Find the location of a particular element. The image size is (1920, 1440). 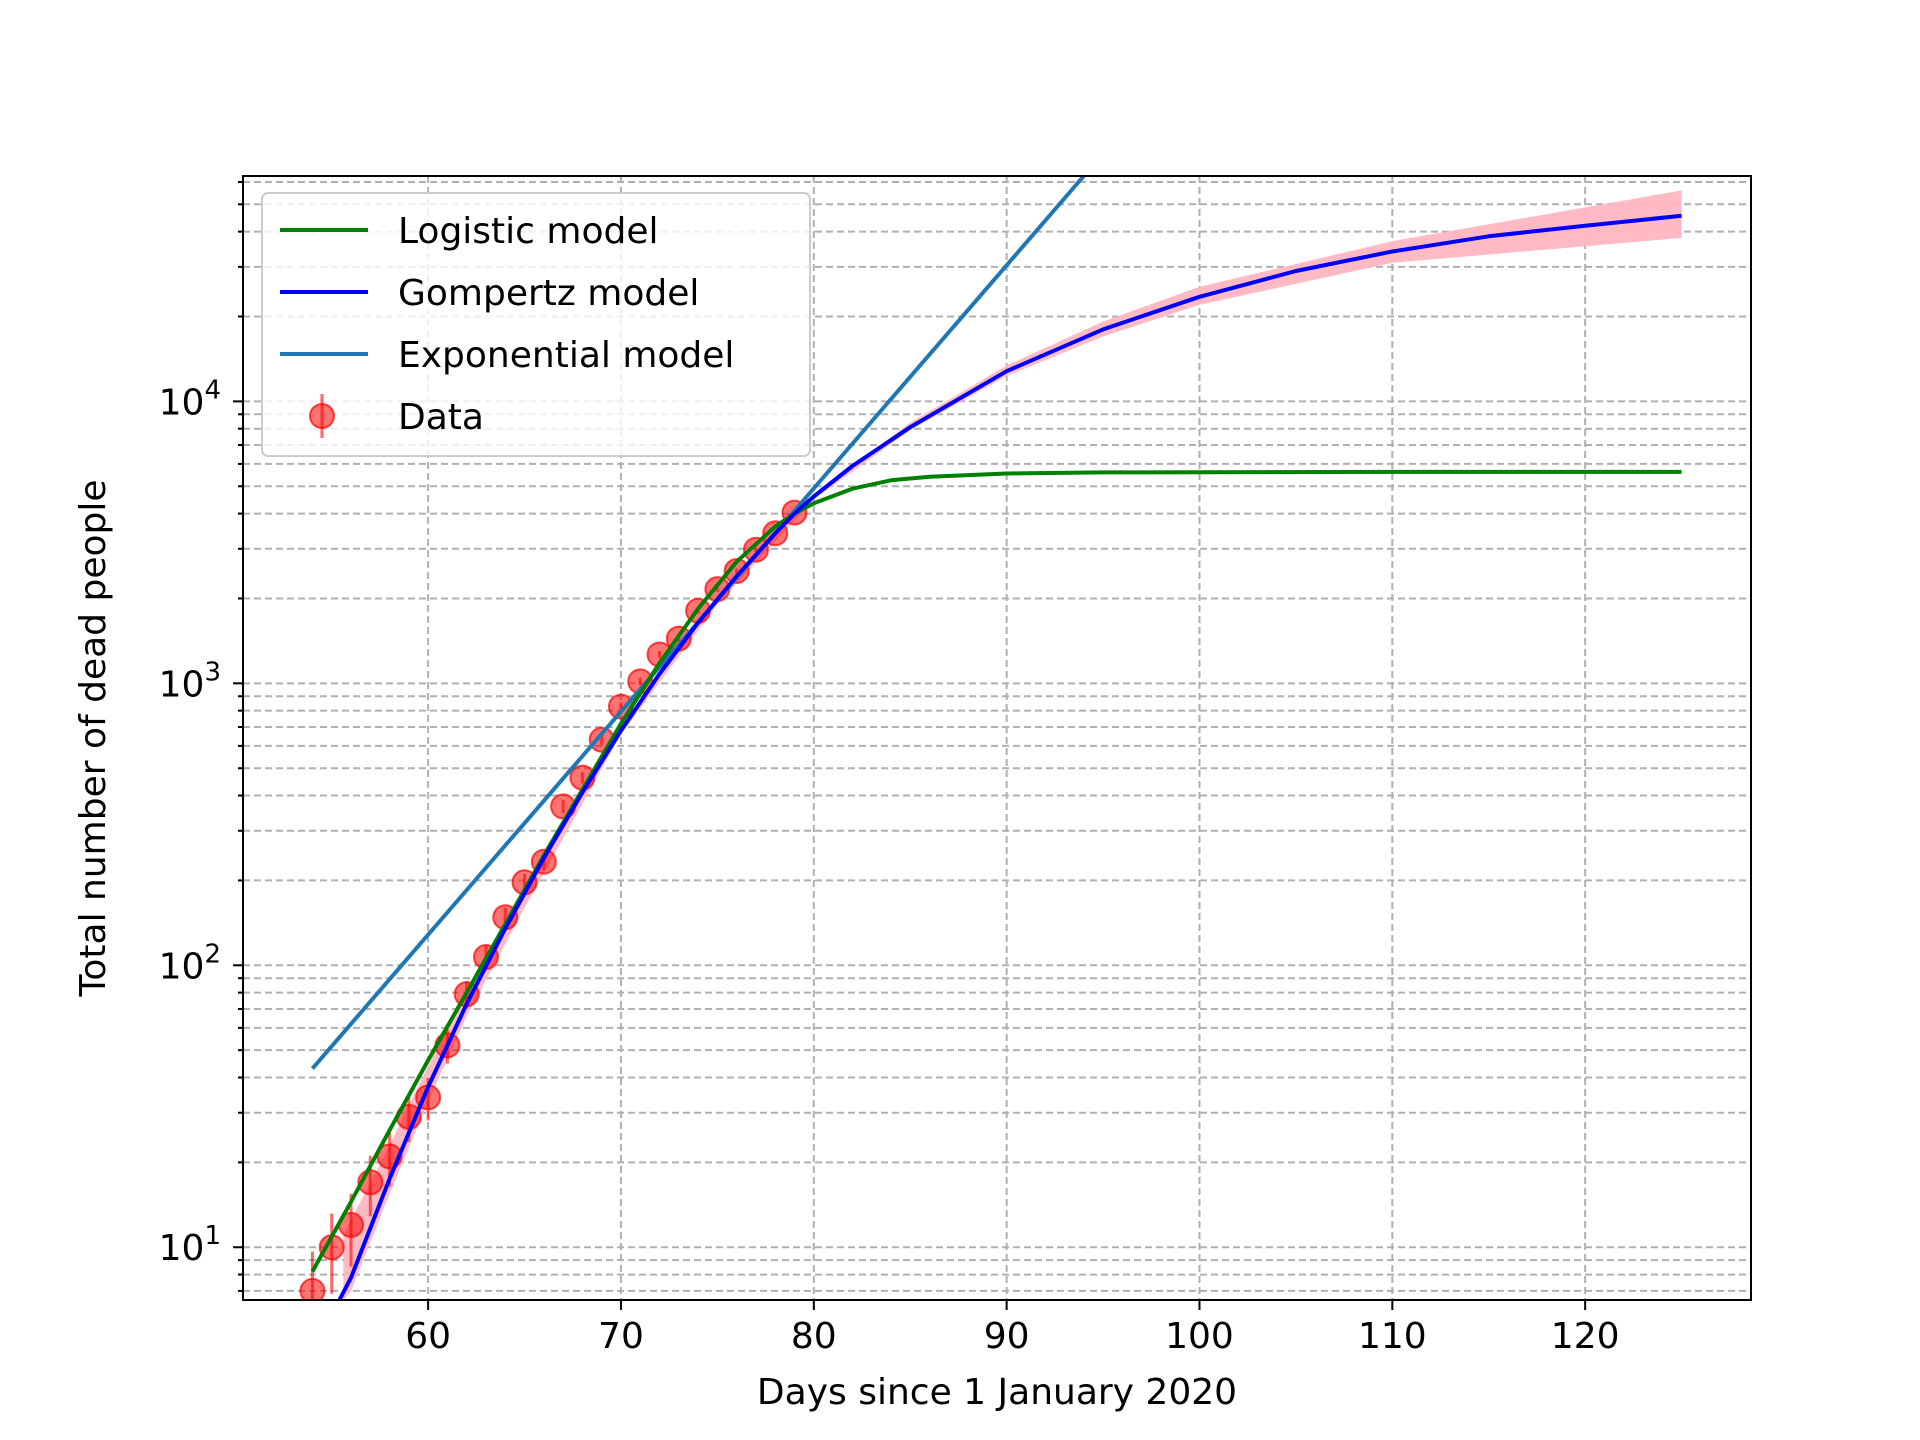

legend-box is located at coordinates (536, 324).